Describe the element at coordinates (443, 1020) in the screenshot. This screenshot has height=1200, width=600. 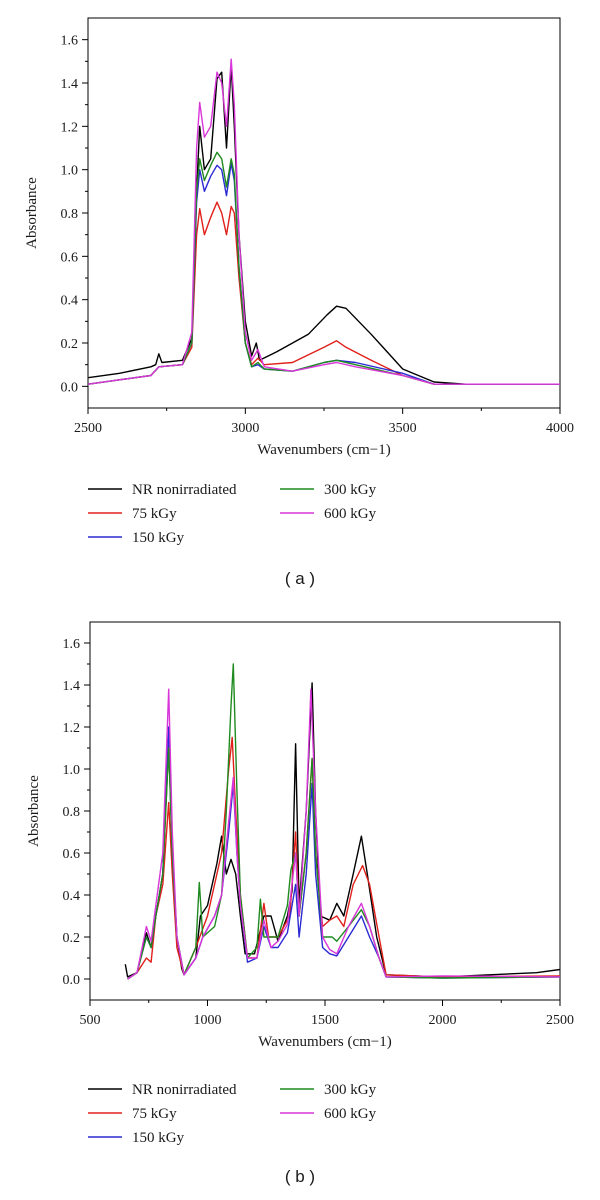
I see `x-tick-label: 2000` at that location.